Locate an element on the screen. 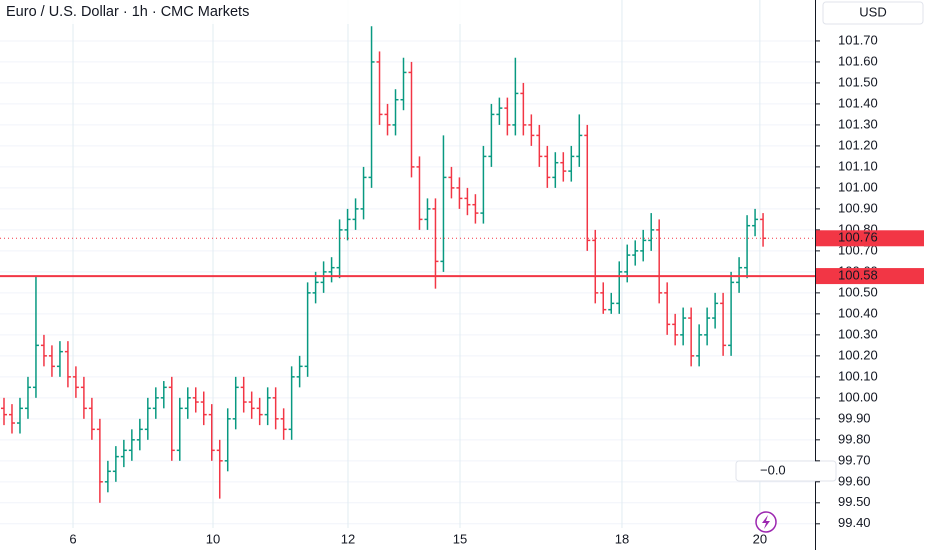 The image size is (932, 550). indicator-box is located at coordinates (786, 471).